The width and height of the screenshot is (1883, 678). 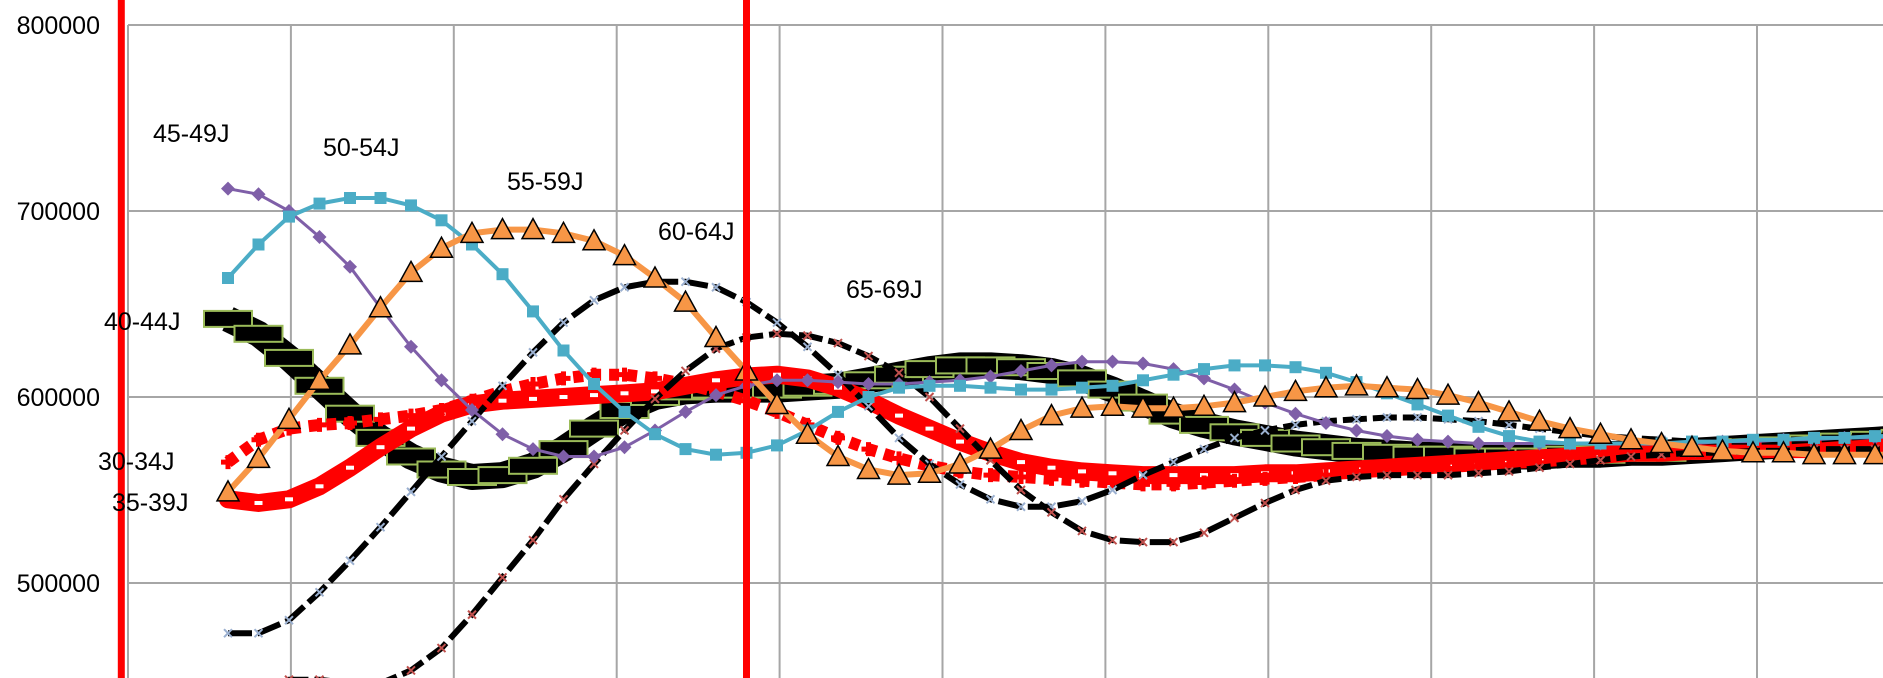 What do you see at coordinates (58, 398) in the screenshot?
I see `y-tick-label: 600000` at bounding box center [58, 398].